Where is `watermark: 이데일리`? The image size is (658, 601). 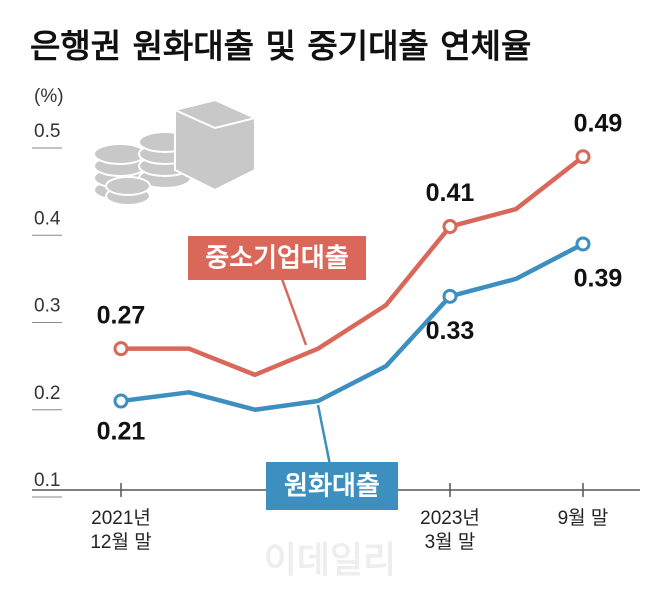
watermark: 이데일리 is located at coordinates (330, 560).